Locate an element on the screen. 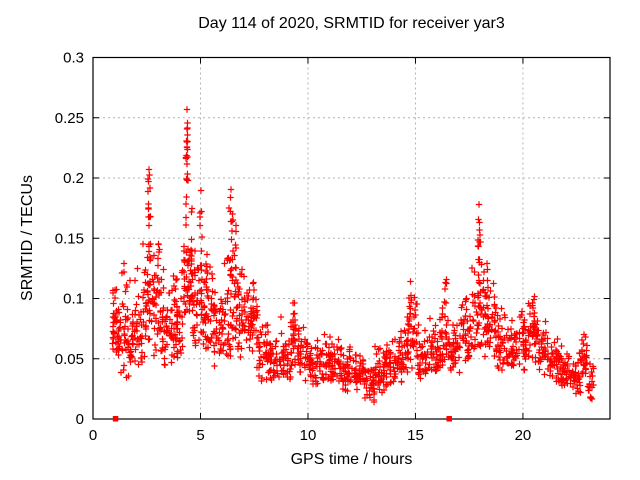 The height and width of the screenshot is (480, 640). y-tick-label: 0 is located at coordinates (80, 419).